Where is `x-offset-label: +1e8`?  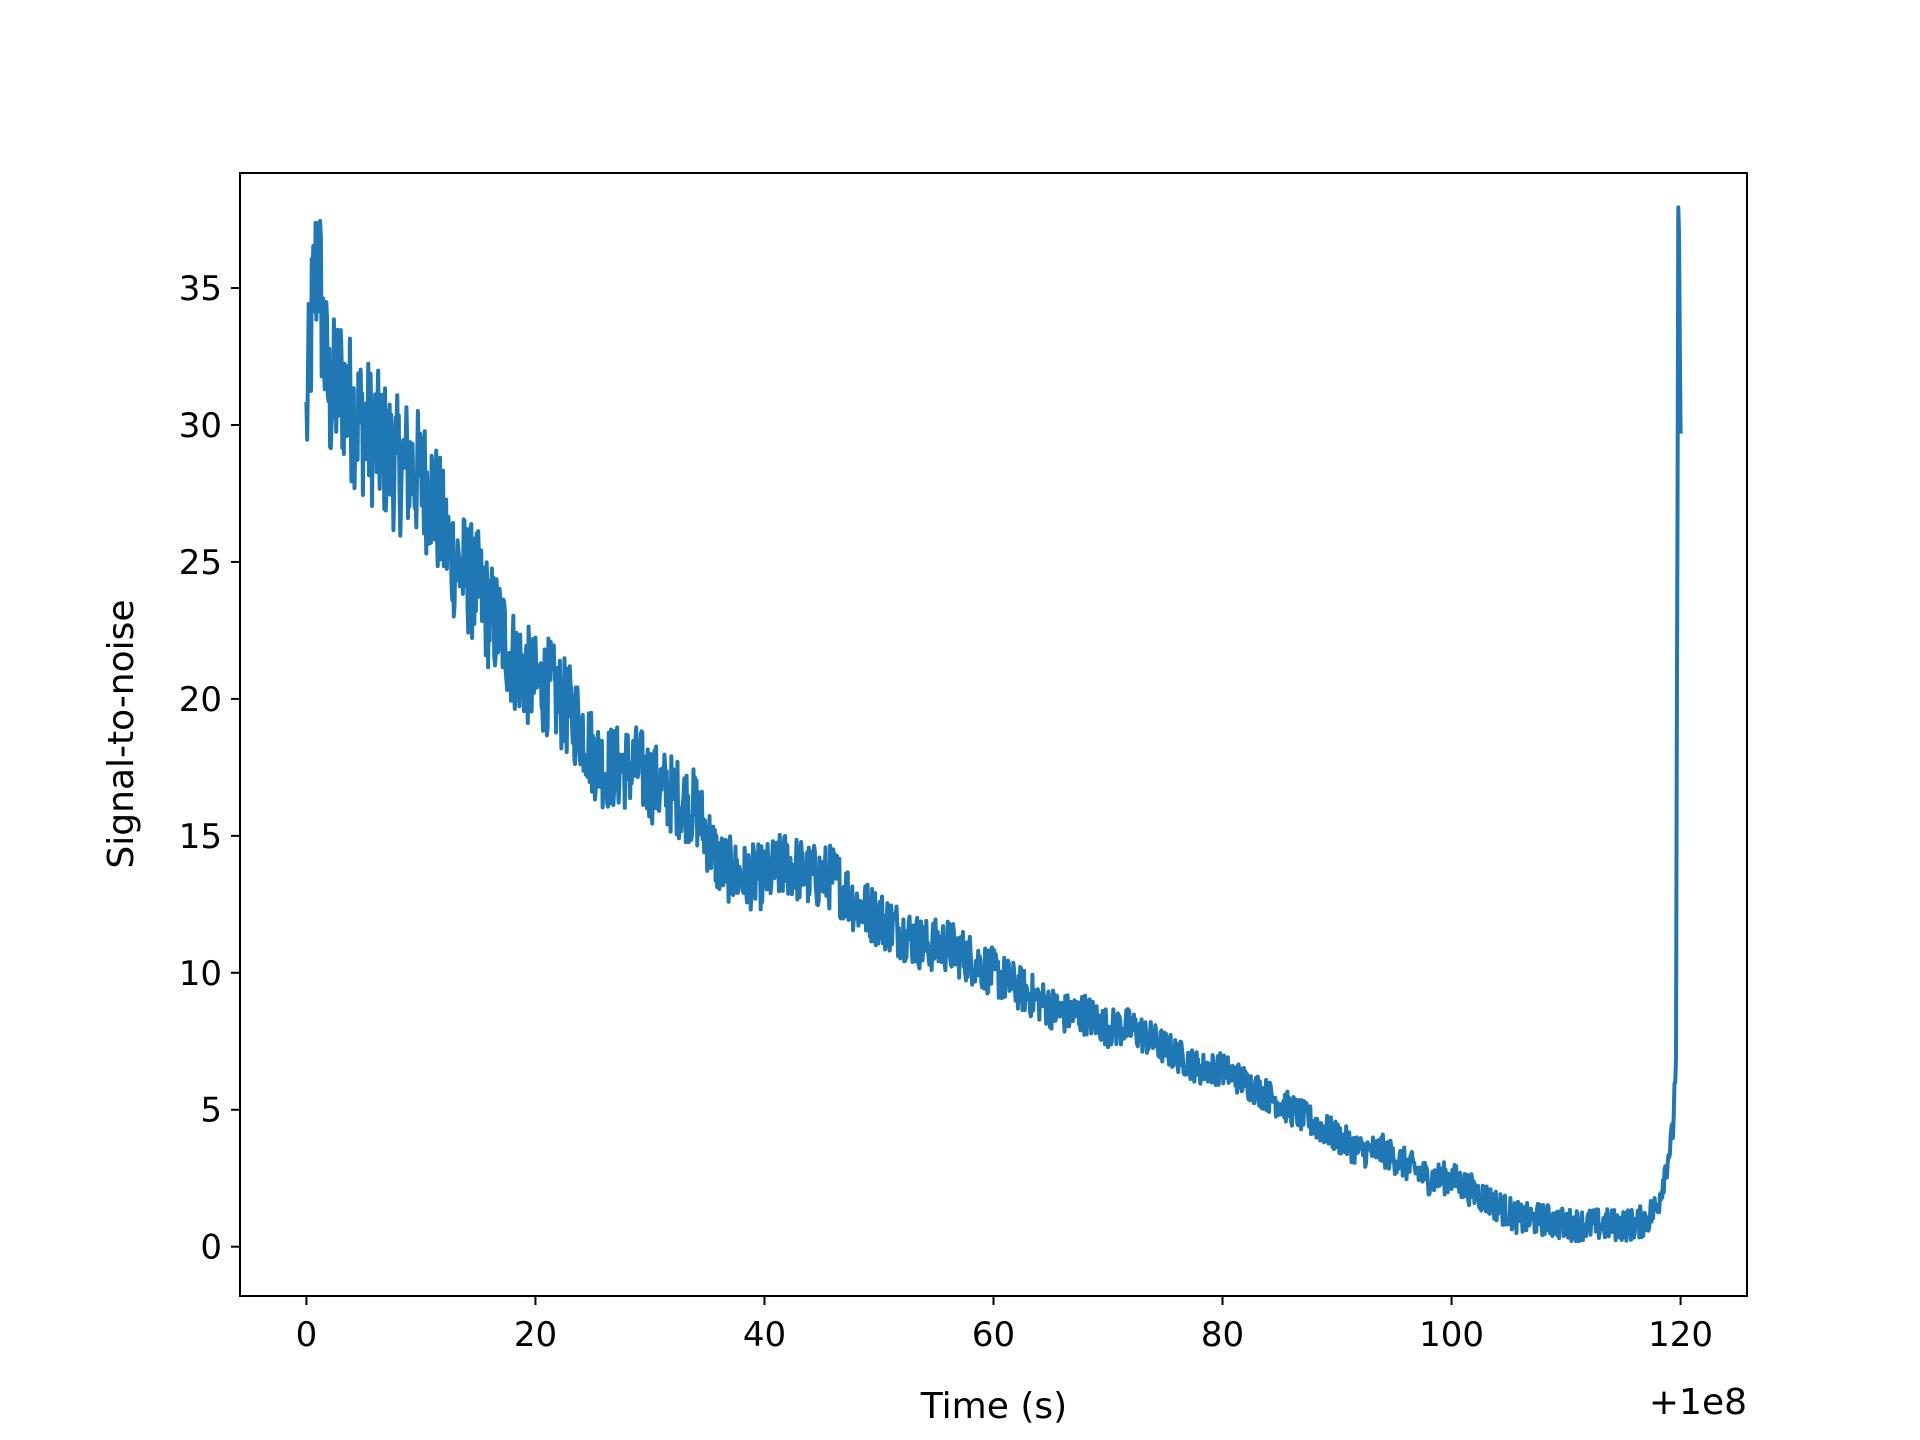
x-offset-label: +1e8 is located at coordinates (1698, 1402).